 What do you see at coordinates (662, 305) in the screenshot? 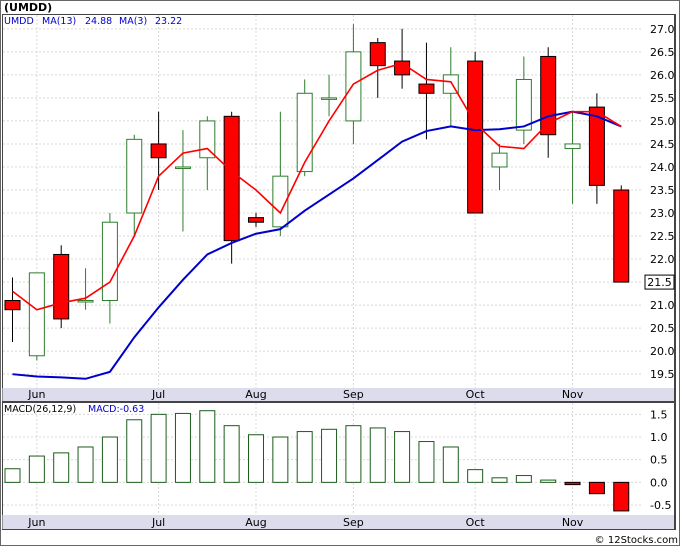
I see `price-y-tick-21.0: 21.0` at bounding box center [662, 305].